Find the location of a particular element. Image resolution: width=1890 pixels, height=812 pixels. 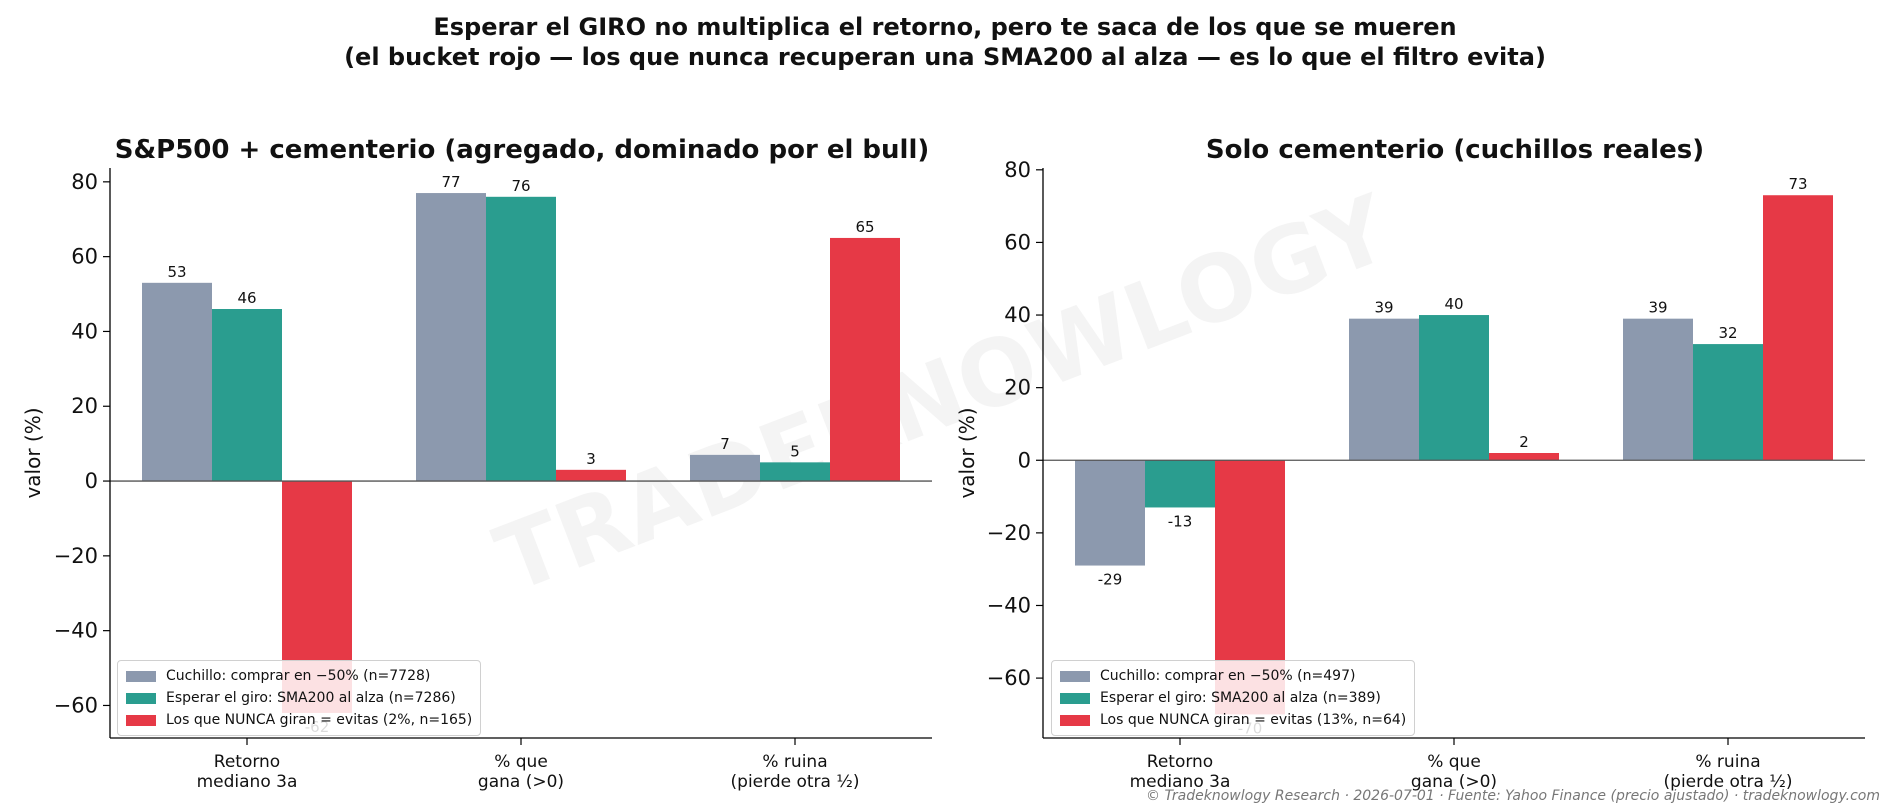

bar-value-label: 77 is located at coordinates (450, 182).